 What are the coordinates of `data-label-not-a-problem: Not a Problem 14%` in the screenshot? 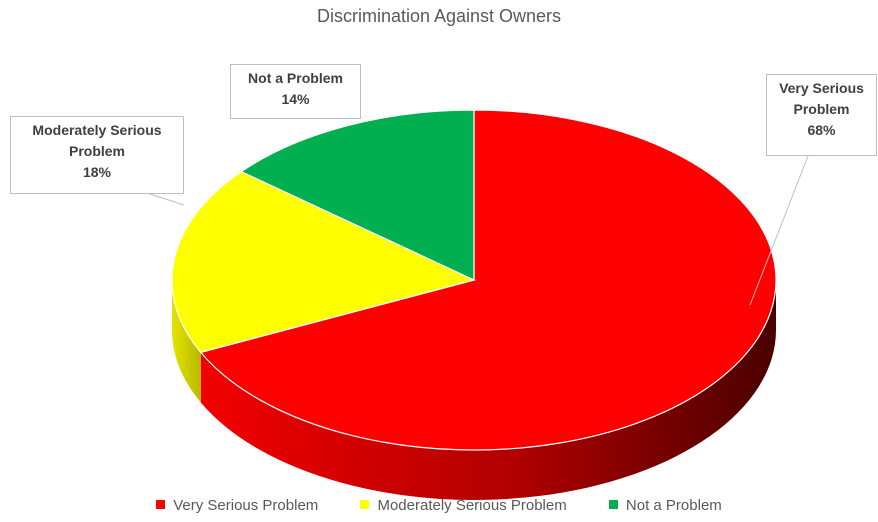 It's located at (295, 91).